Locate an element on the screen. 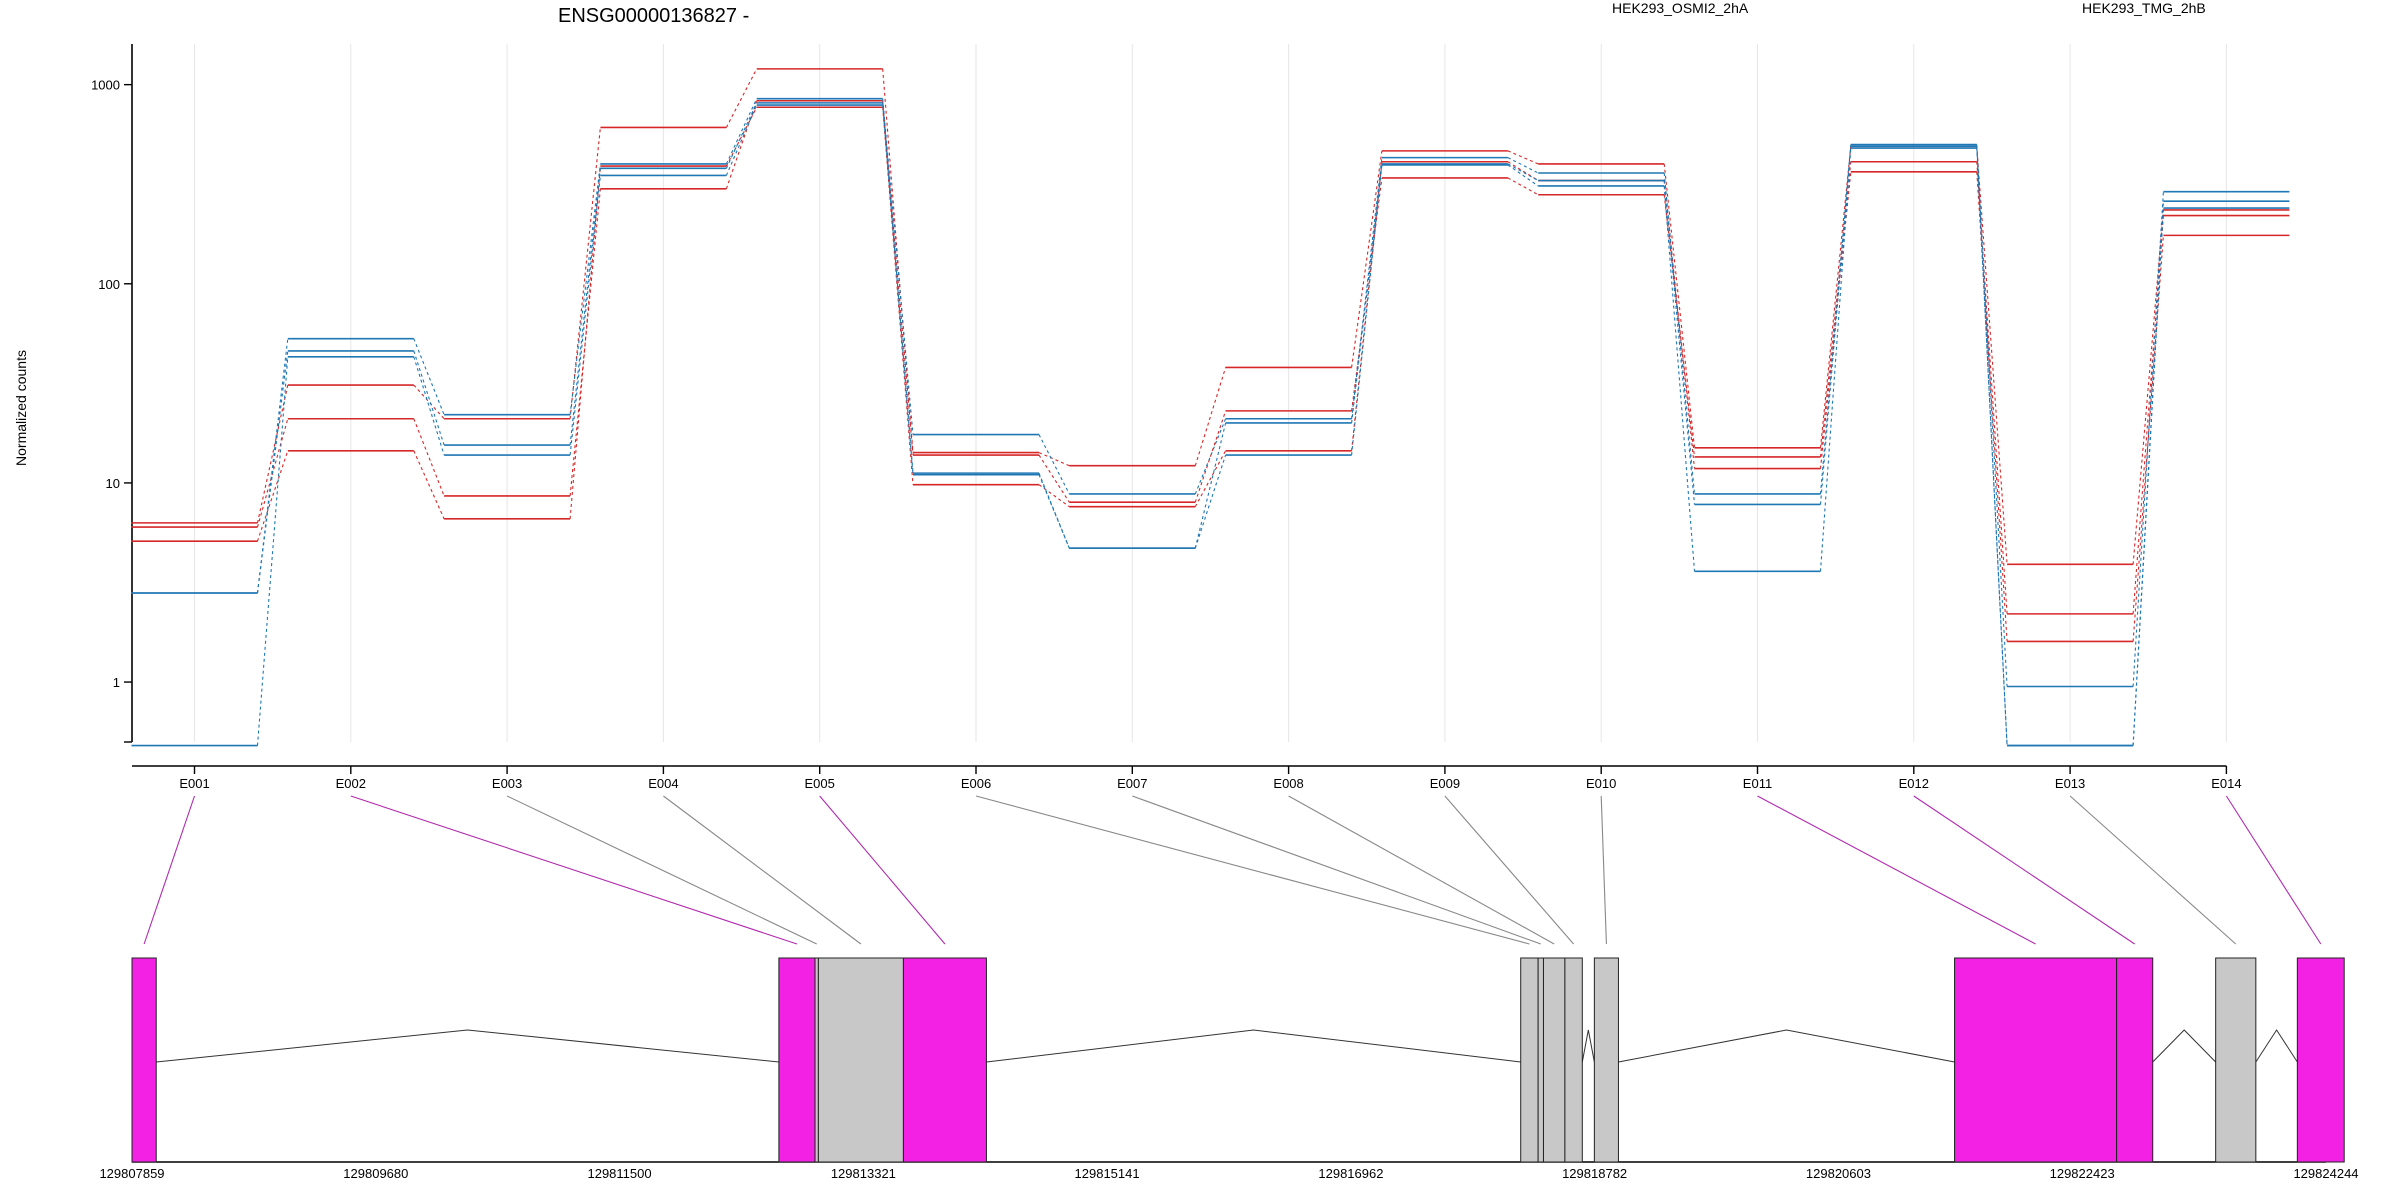 The image size is (2400, 1200). exon-mapping-line-e011 is located at coordinates (1896, 870).